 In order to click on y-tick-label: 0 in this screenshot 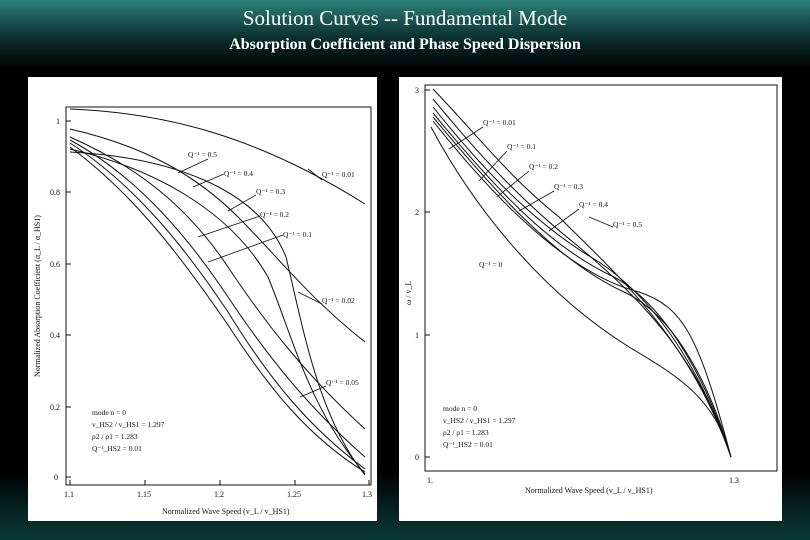, I will do `click(56, 477)`.